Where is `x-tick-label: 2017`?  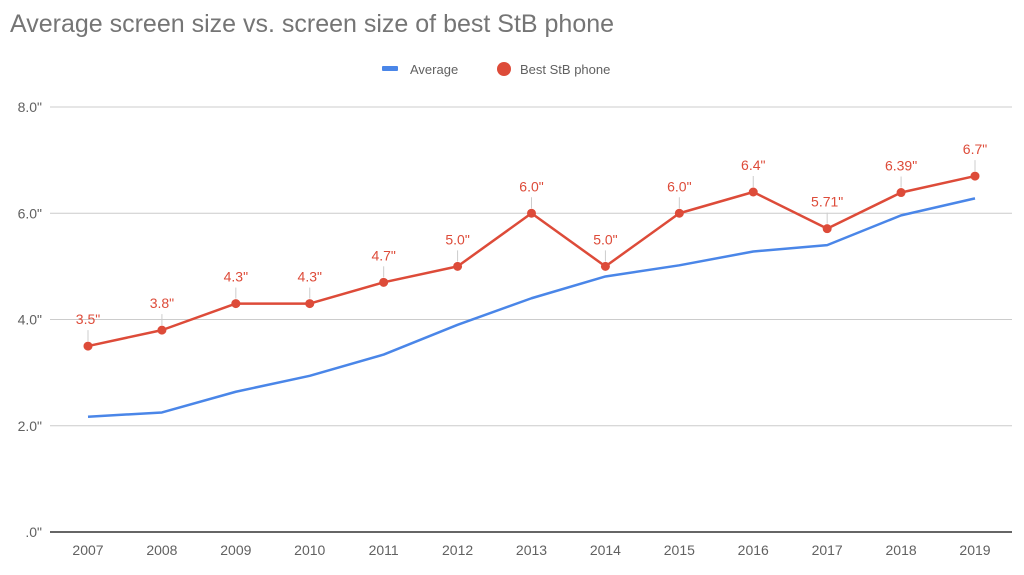 x-tick-label: 2017 is located at coordinates (827, 550).